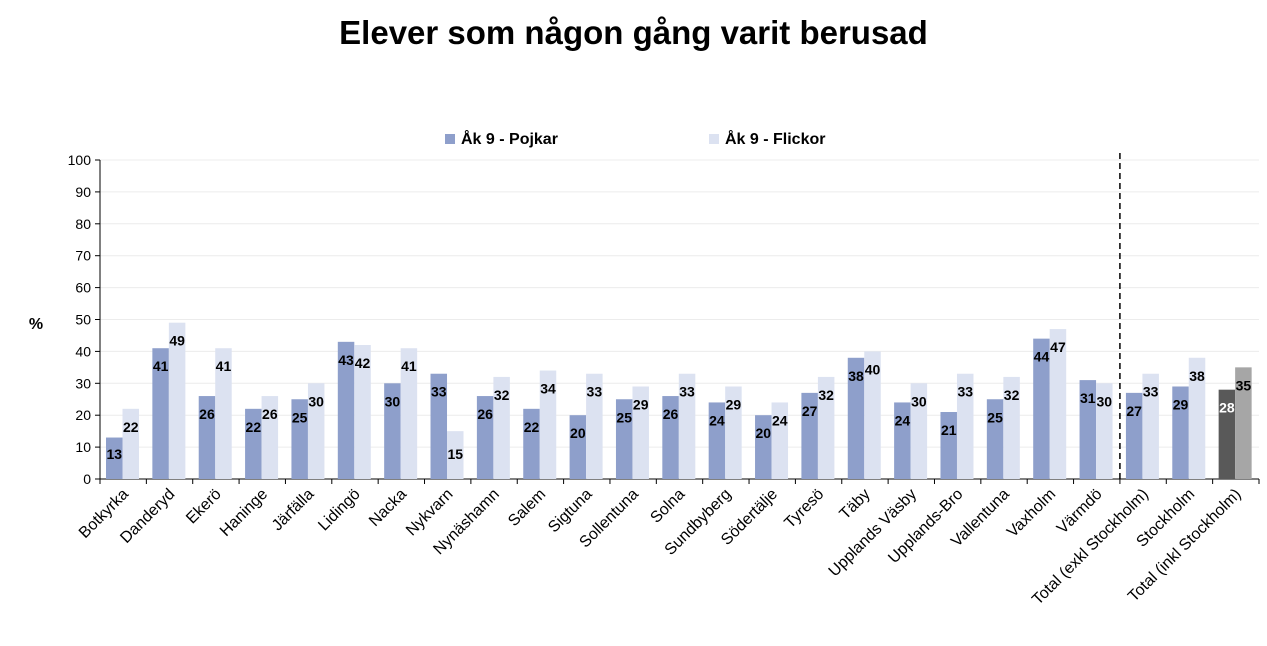  Describe the element at coordinates (244, 513) in the screenshot. I see `x-tick-label: Haninge` at that location.